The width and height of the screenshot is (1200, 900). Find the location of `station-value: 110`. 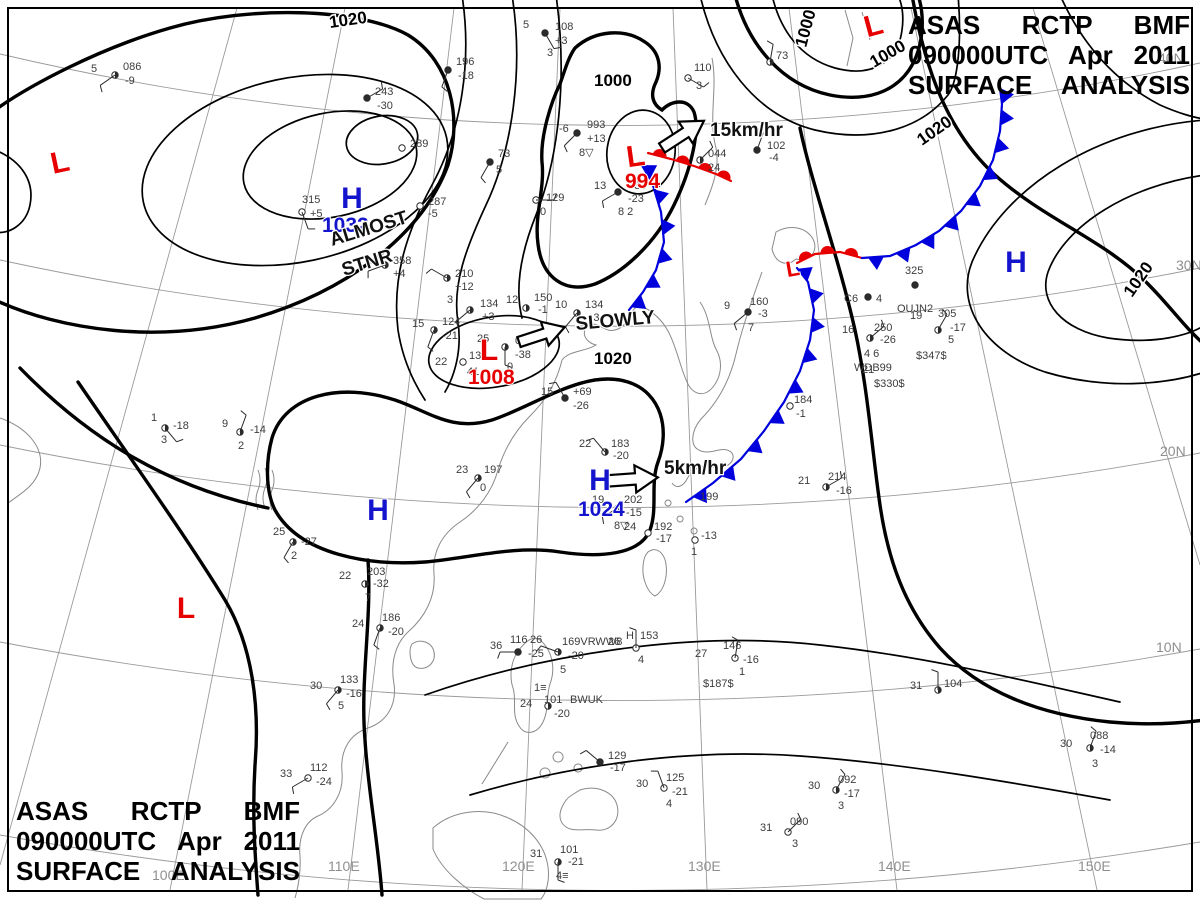

station-value: 110 is located at coordinates (703, 68).